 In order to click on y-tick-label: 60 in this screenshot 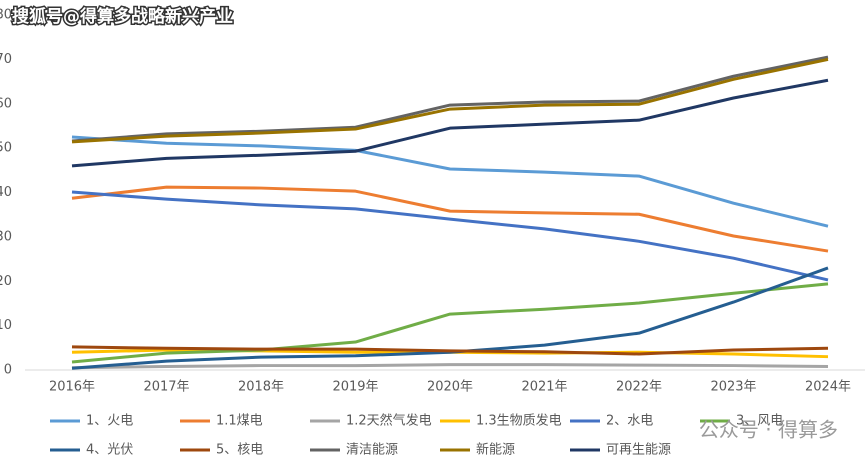, I will do `click(6, 103)`.